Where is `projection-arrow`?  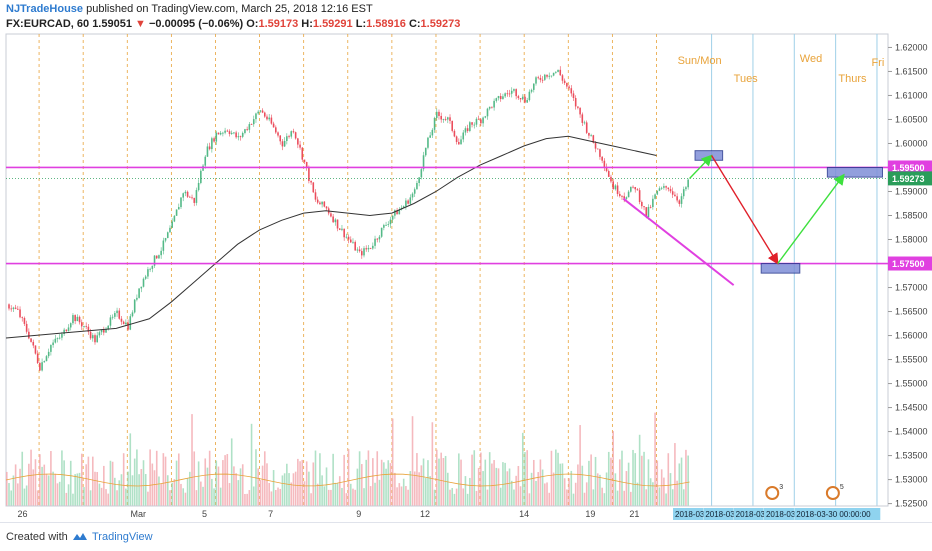
projection-arrow is located at coordinates (701, 167).